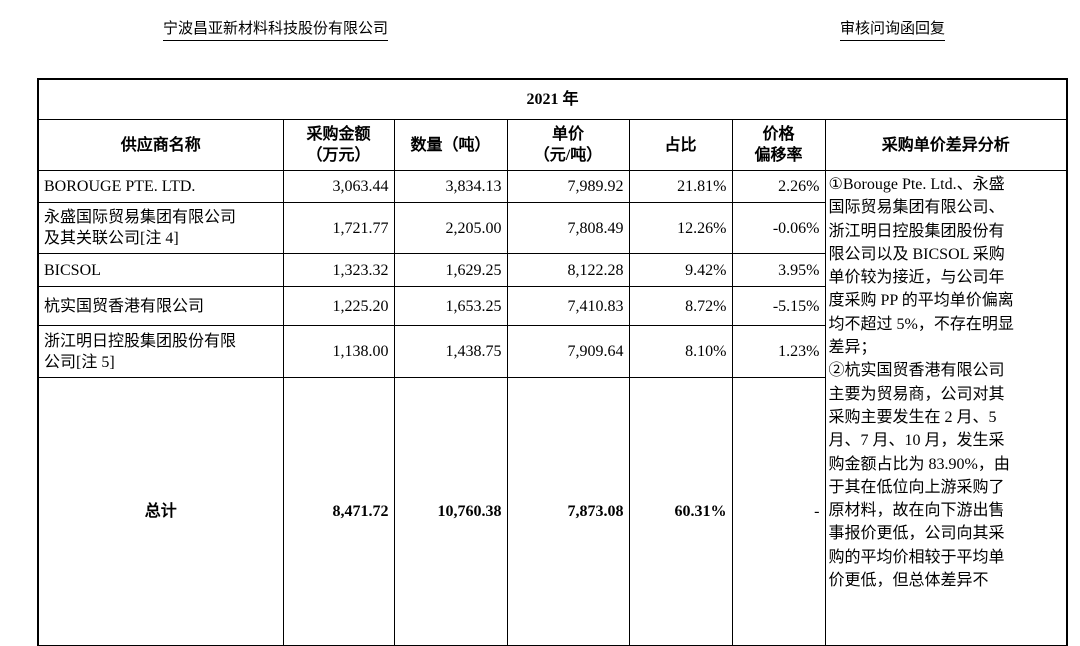  What do you see at coordinates (568, 155) in the screenshot?
I see `col-header-unit-price-line2: （元/吨）` at bounding box center [568, 155].